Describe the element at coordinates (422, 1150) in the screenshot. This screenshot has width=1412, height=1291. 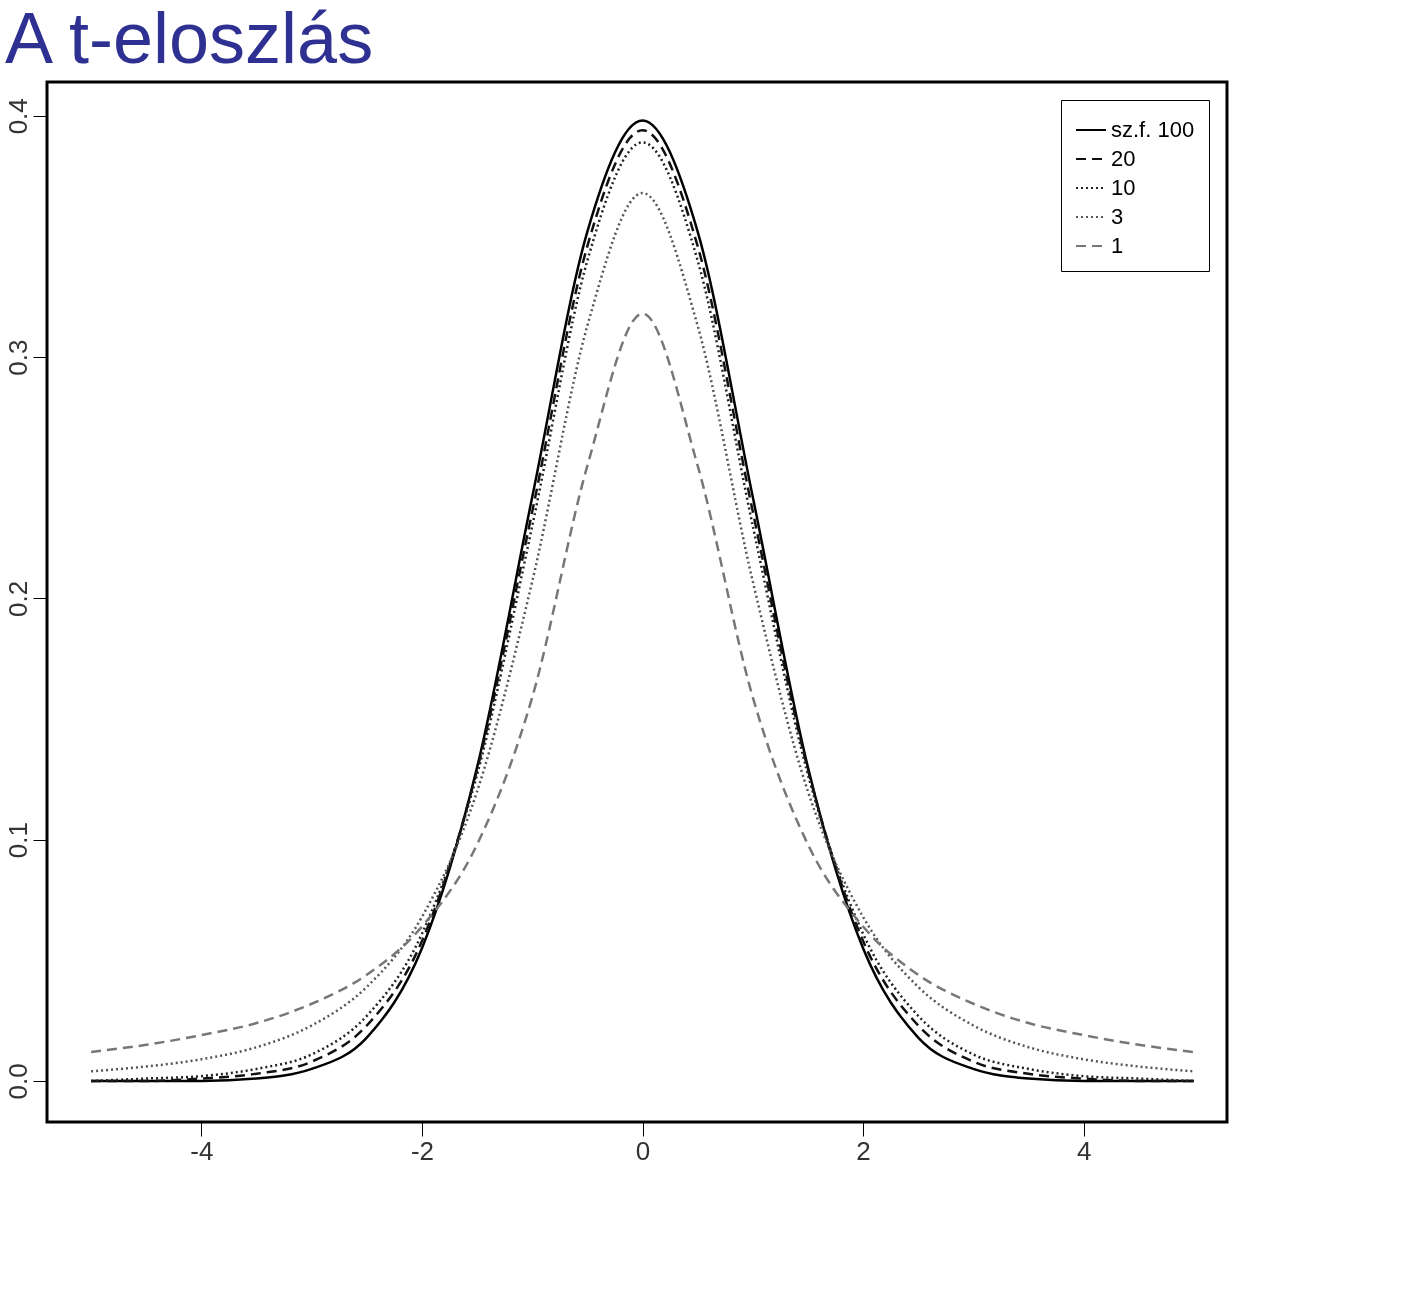
I see `x-tick-label: -2` at that location.